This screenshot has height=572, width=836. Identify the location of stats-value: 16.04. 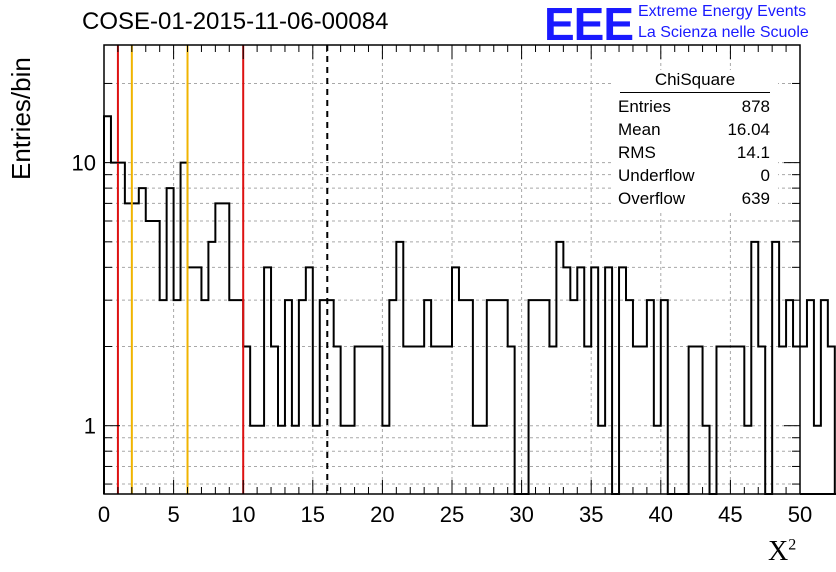
(748, 129).